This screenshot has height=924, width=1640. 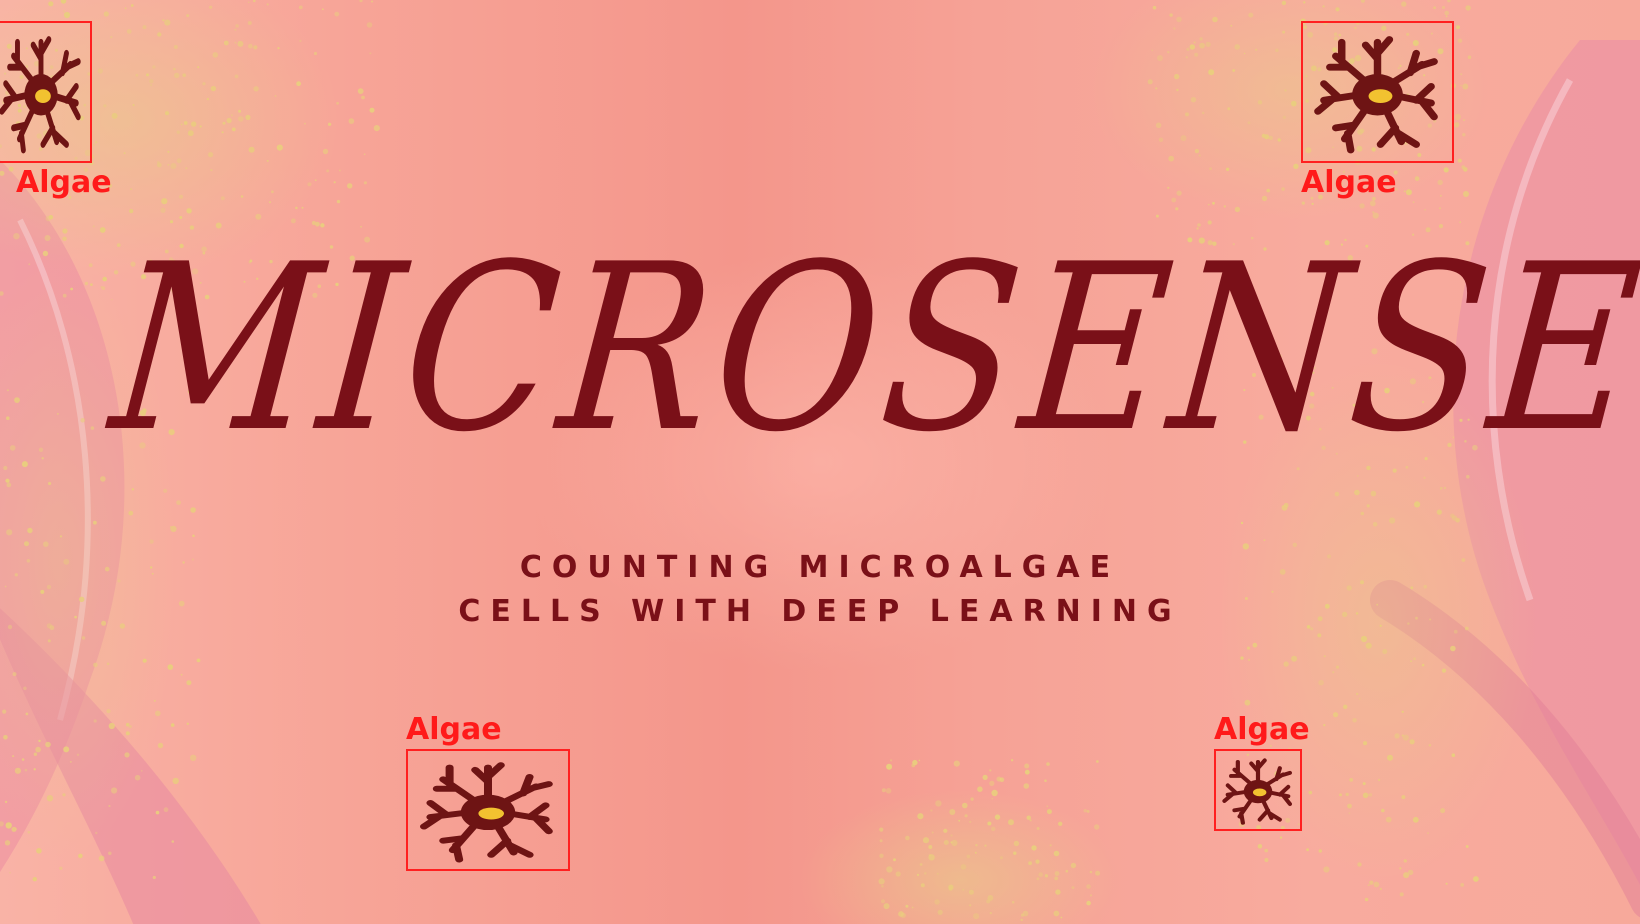 What do you see at coordinates (820, 611) in the screenshot?
I see `subtitle-line-2: CELLS WITH DEEP LEARNING` at bounding box center [820, 611].